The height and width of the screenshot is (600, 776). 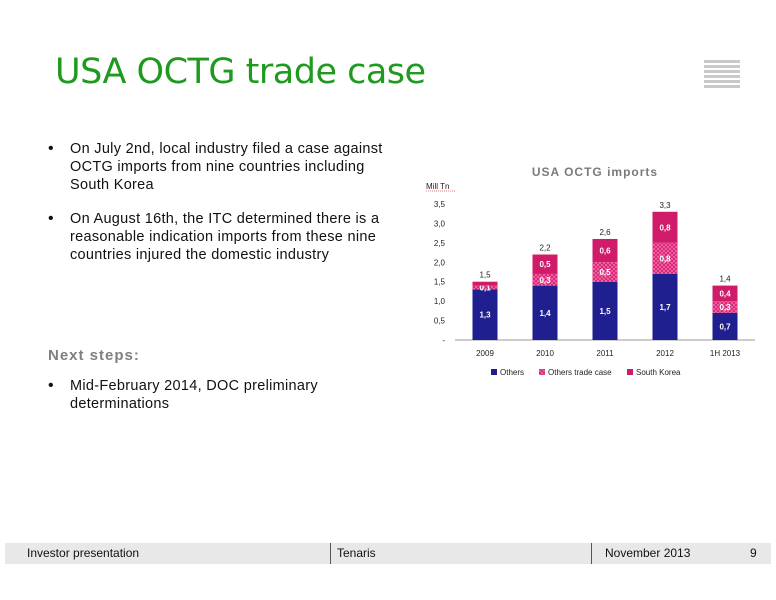 I want to click on y-tick-label: 3,0, so click(x=440, y=223).